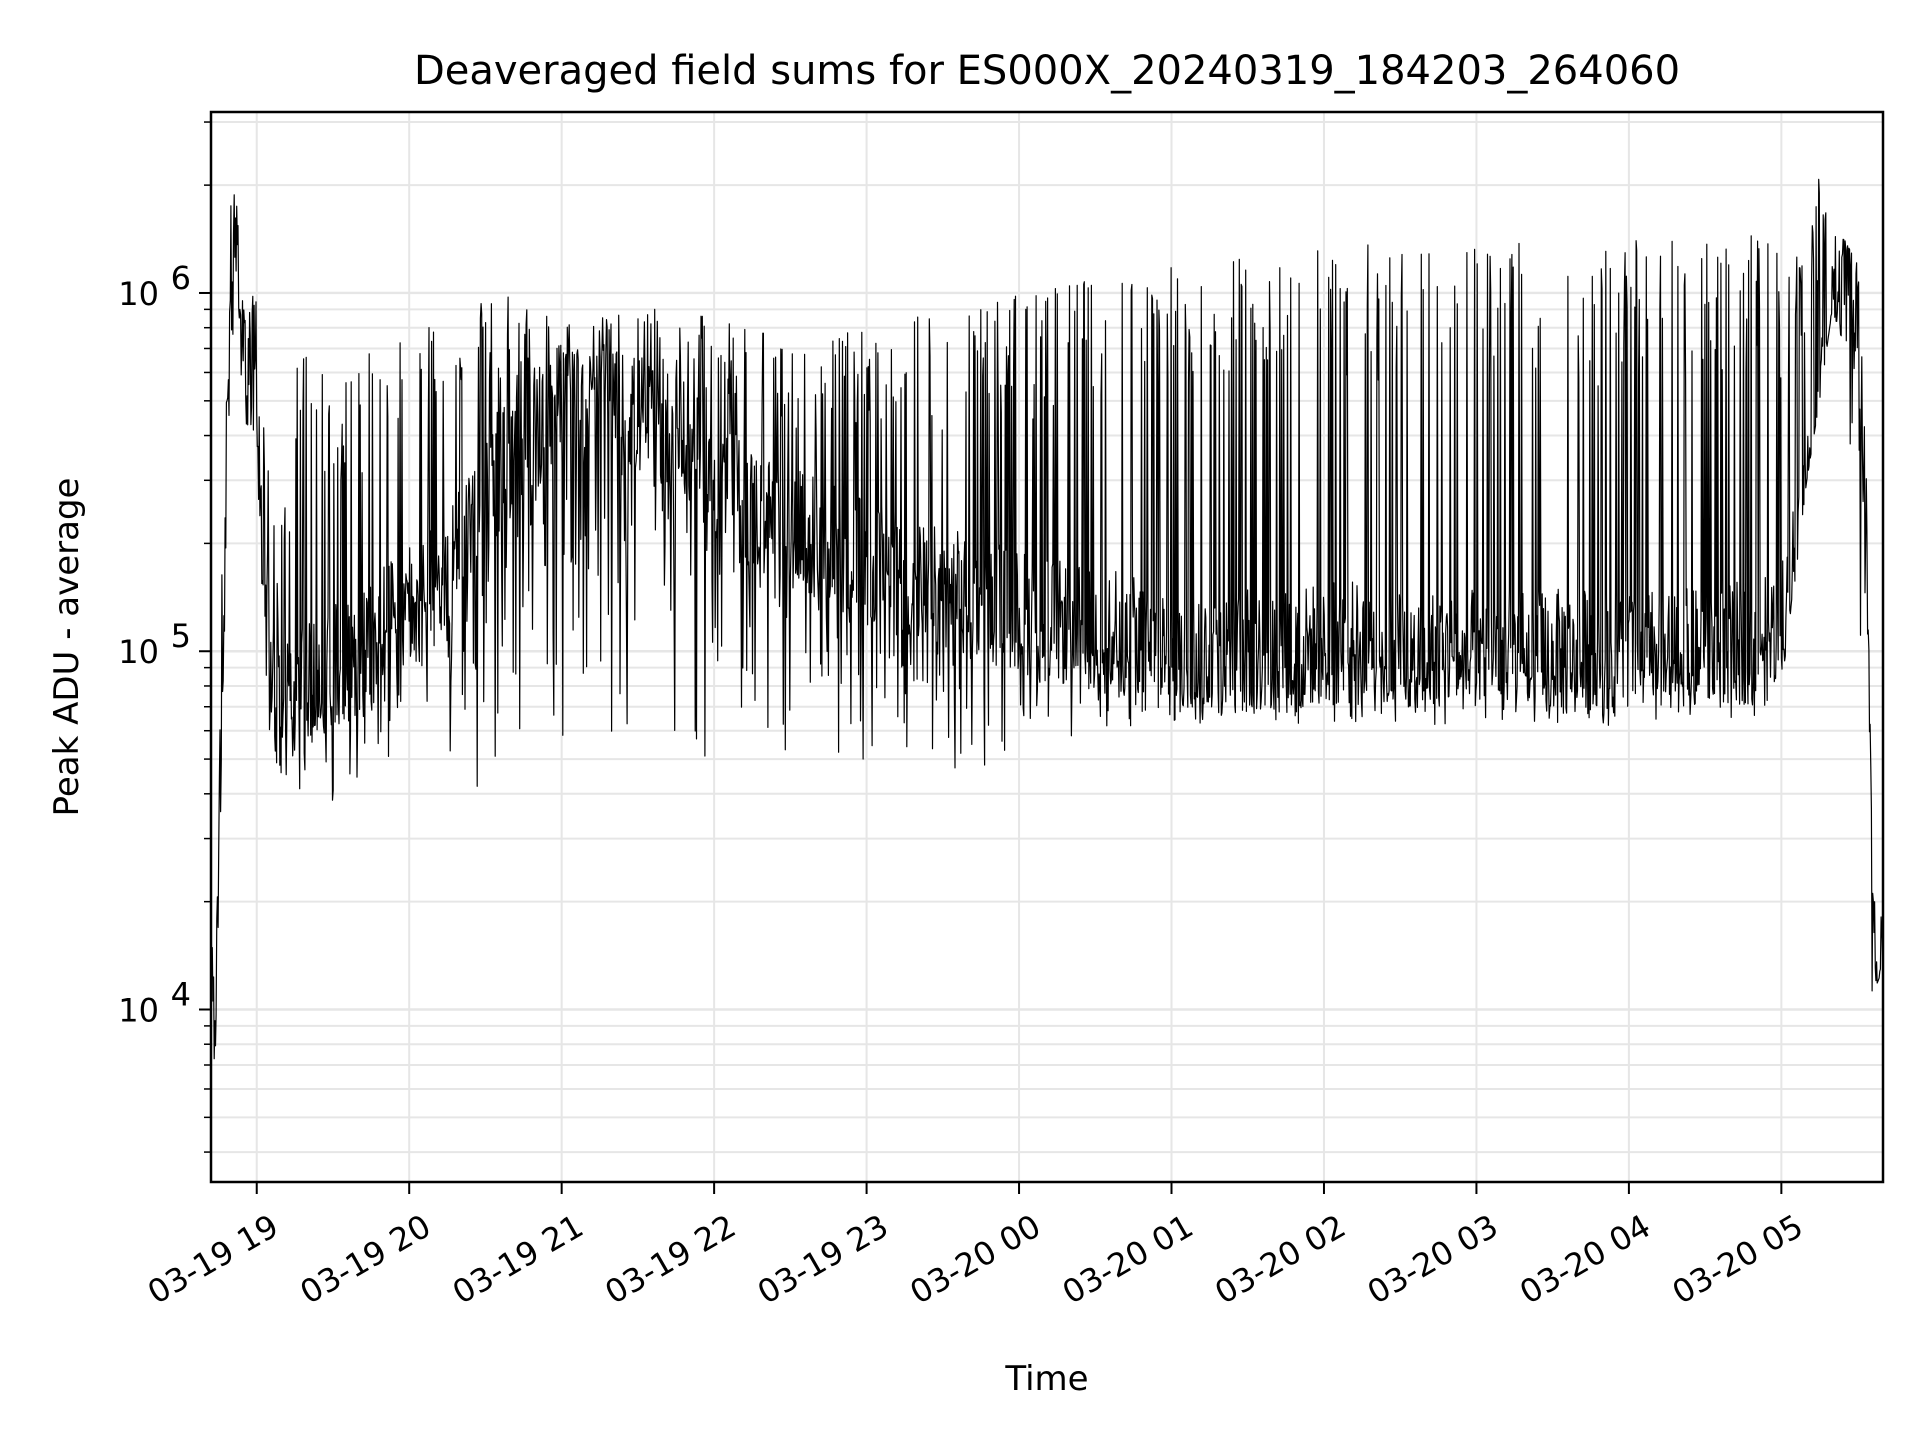 This screenshot has width=1920, height=1440. Describe the element at coordinates (67, 647) in the screenshot. I see `y-axis-label: Peak ADU - average` at that location.